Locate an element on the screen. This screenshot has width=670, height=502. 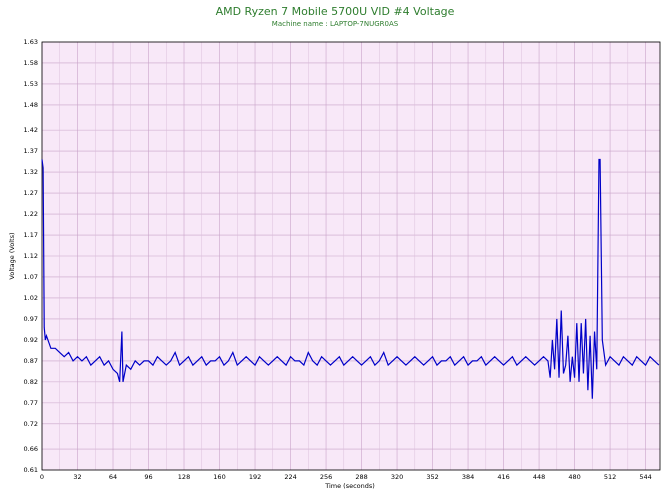
y-tick-label: 0.66 is located at coordinates (31, 449).